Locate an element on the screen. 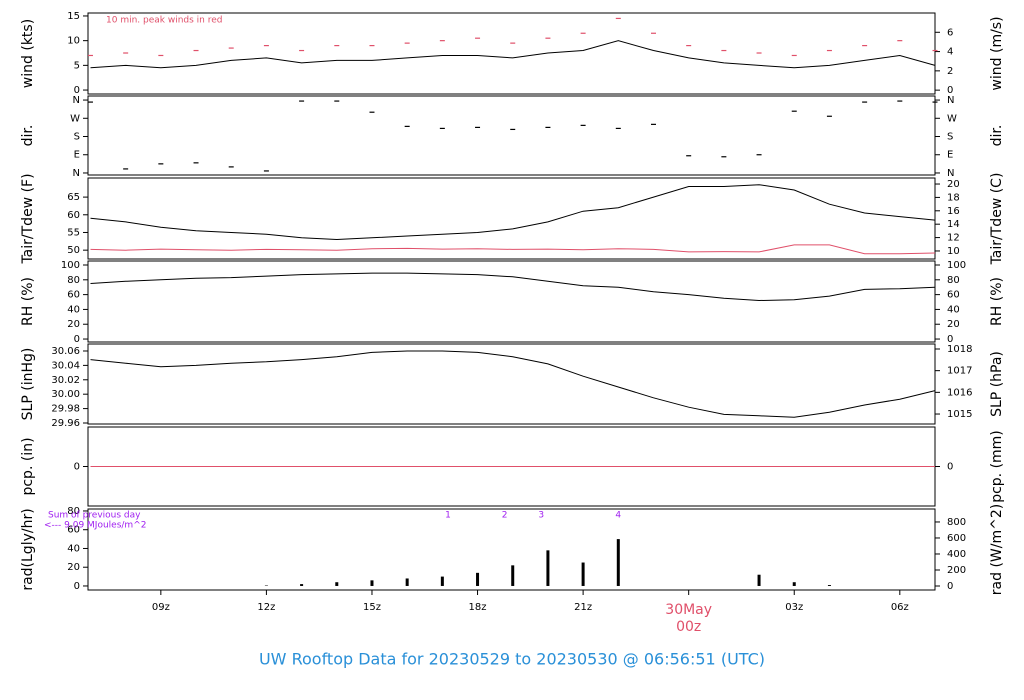 Image resolution: width=1024 pixels, height=700 pixels. annotation: 2 is located at coordinates (505, 516).